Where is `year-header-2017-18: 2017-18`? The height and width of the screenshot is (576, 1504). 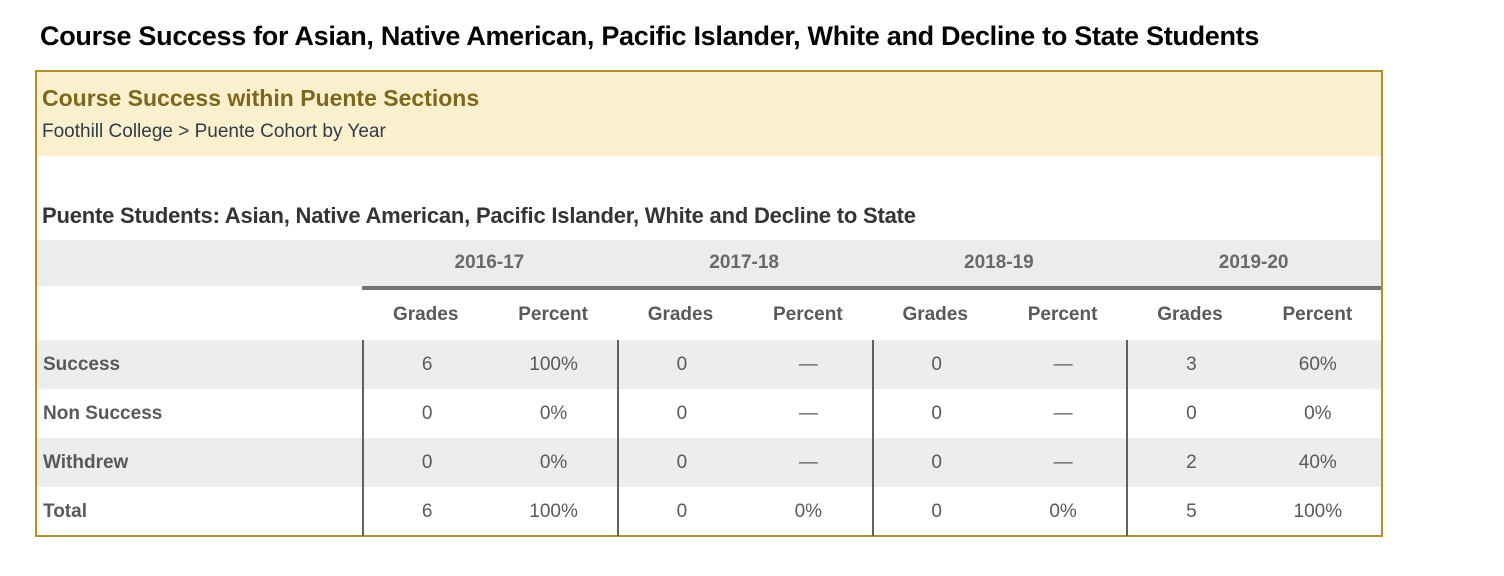 year-header-2017-18: 2017-18 is located at coordinates (744, 265).